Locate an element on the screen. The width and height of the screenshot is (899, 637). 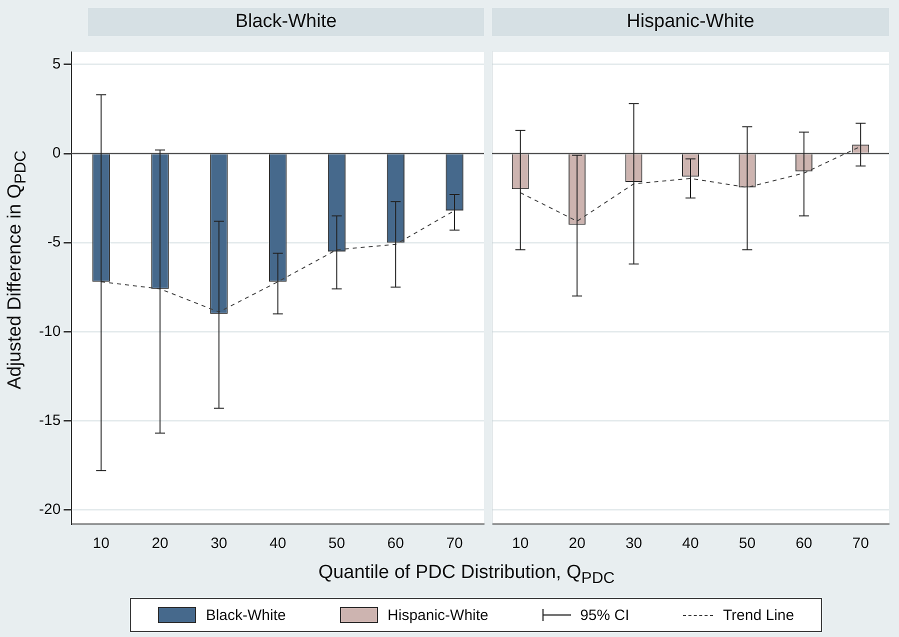
chart-title: Hispanic-White is located at coordinates (690, 22).